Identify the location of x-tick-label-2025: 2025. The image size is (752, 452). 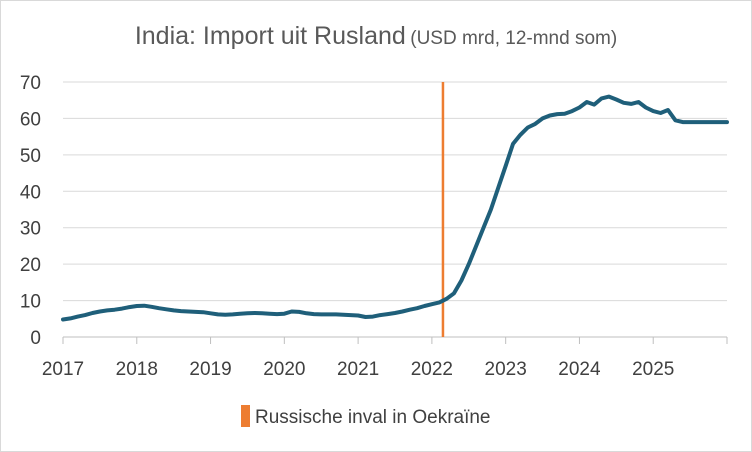
(653, 369).